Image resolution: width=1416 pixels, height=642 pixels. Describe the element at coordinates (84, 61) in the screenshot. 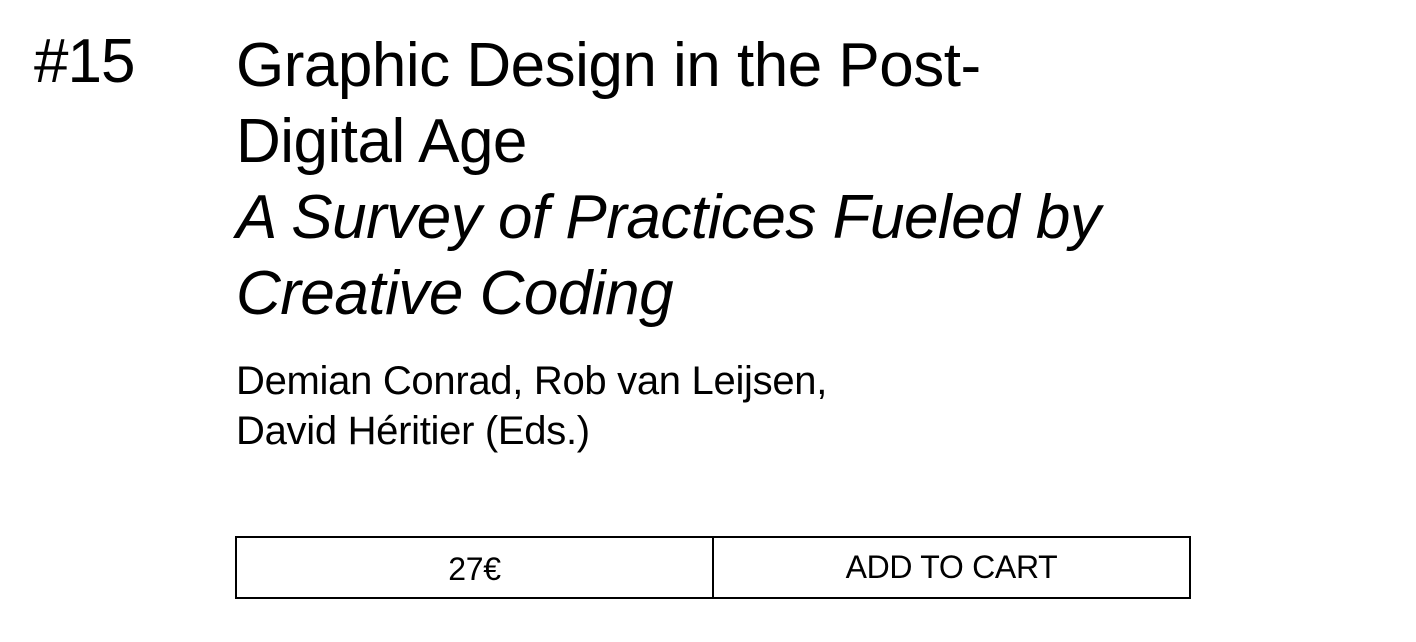

I see `book-number: #15` at that location.